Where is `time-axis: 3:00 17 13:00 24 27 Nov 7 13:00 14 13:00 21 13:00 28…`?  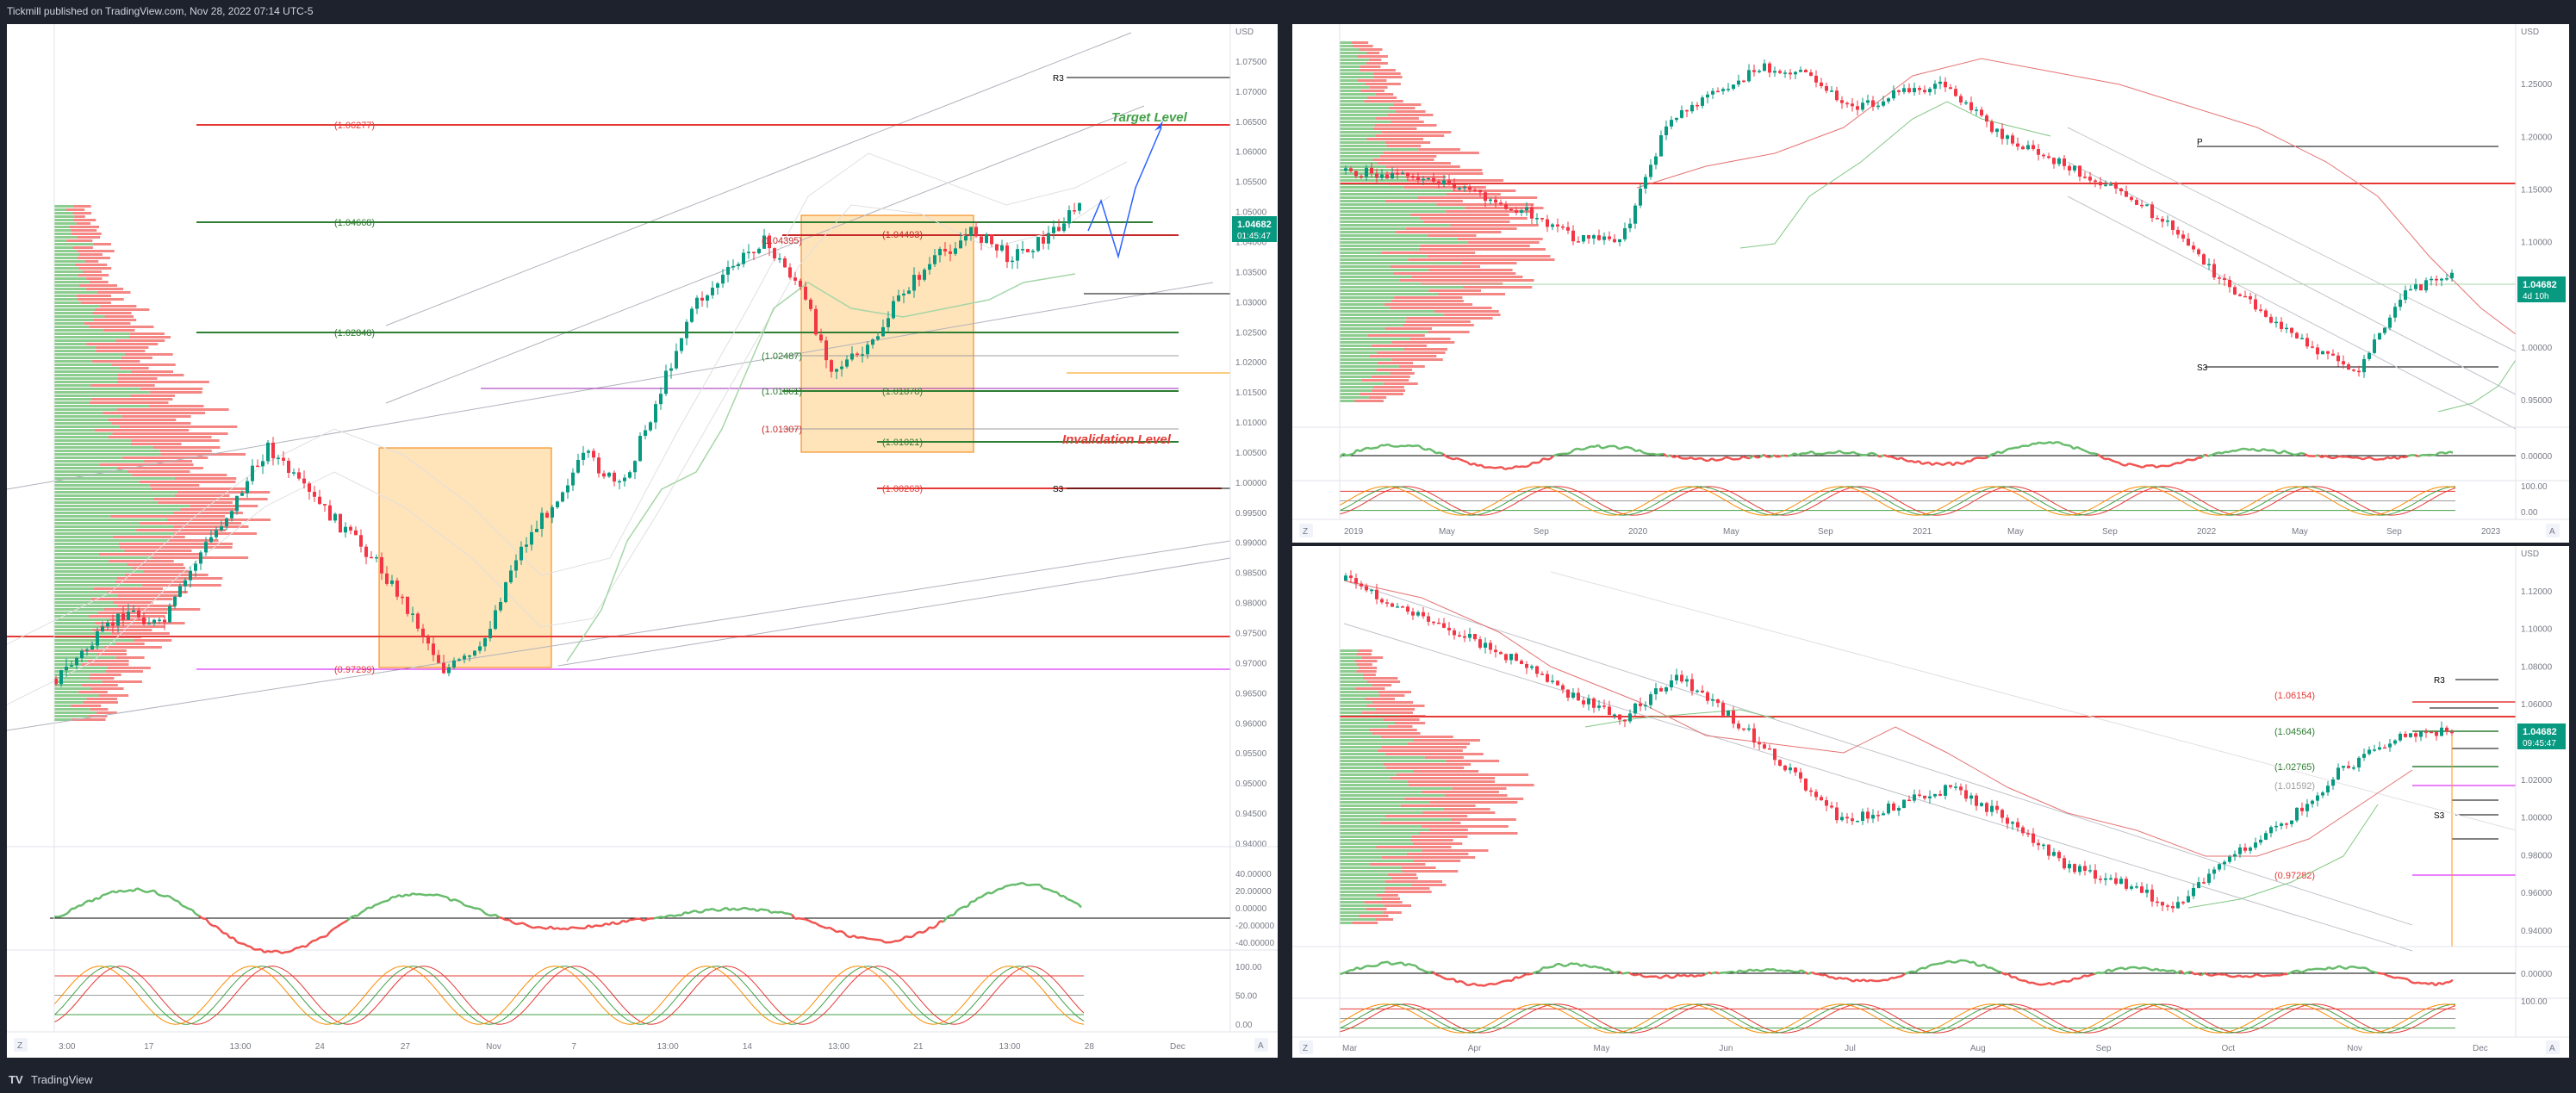 time-axis: 3:00 17 13:00 24 27 Nov 7 13:00 14 13:00 21 13:00 28… is located at coordinates (622, 1047).